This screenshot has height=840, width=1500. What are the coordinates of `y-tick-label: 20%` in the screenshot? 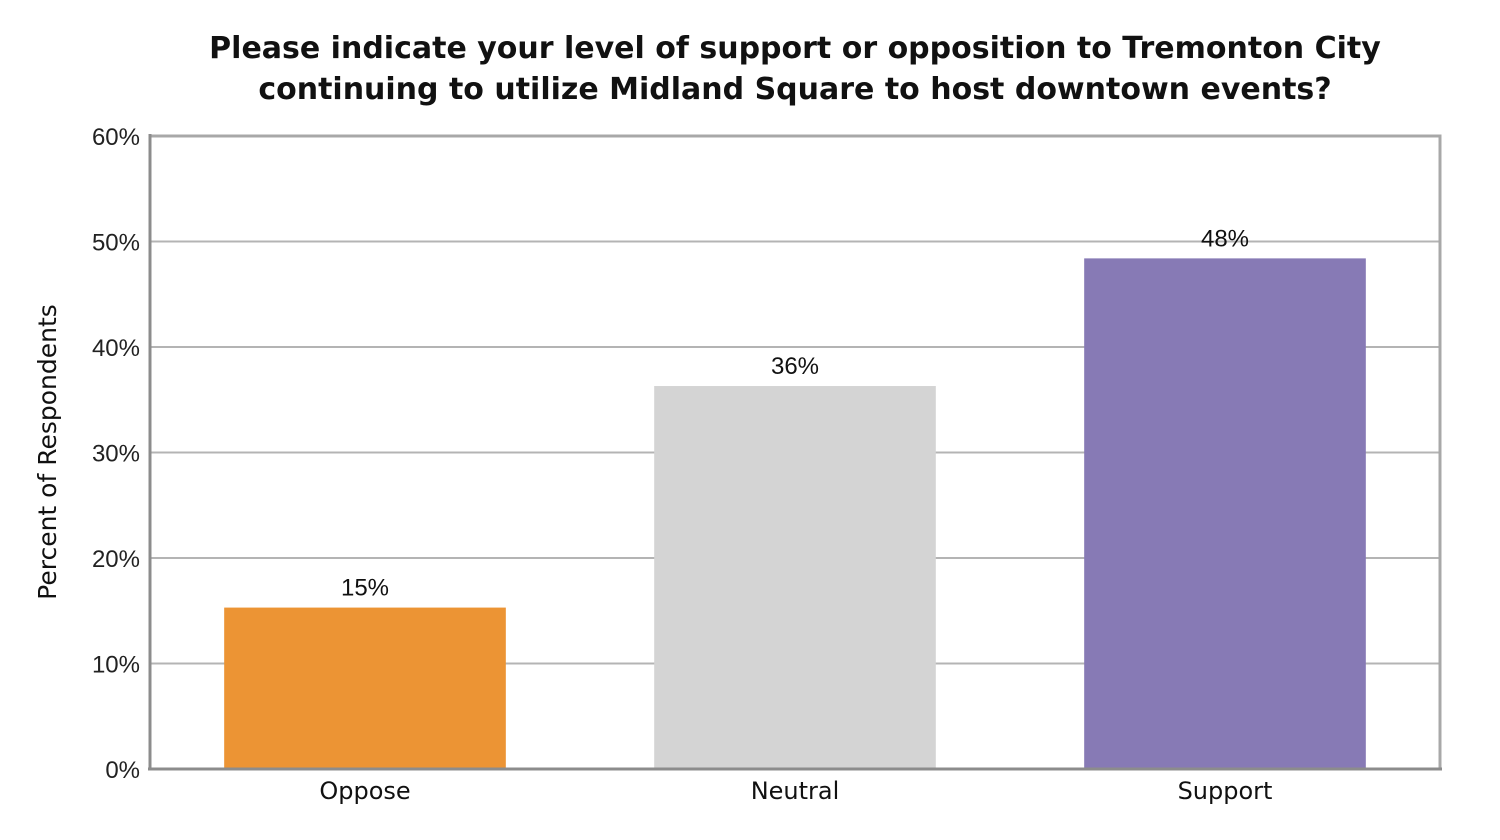 It's located at (116, 559).